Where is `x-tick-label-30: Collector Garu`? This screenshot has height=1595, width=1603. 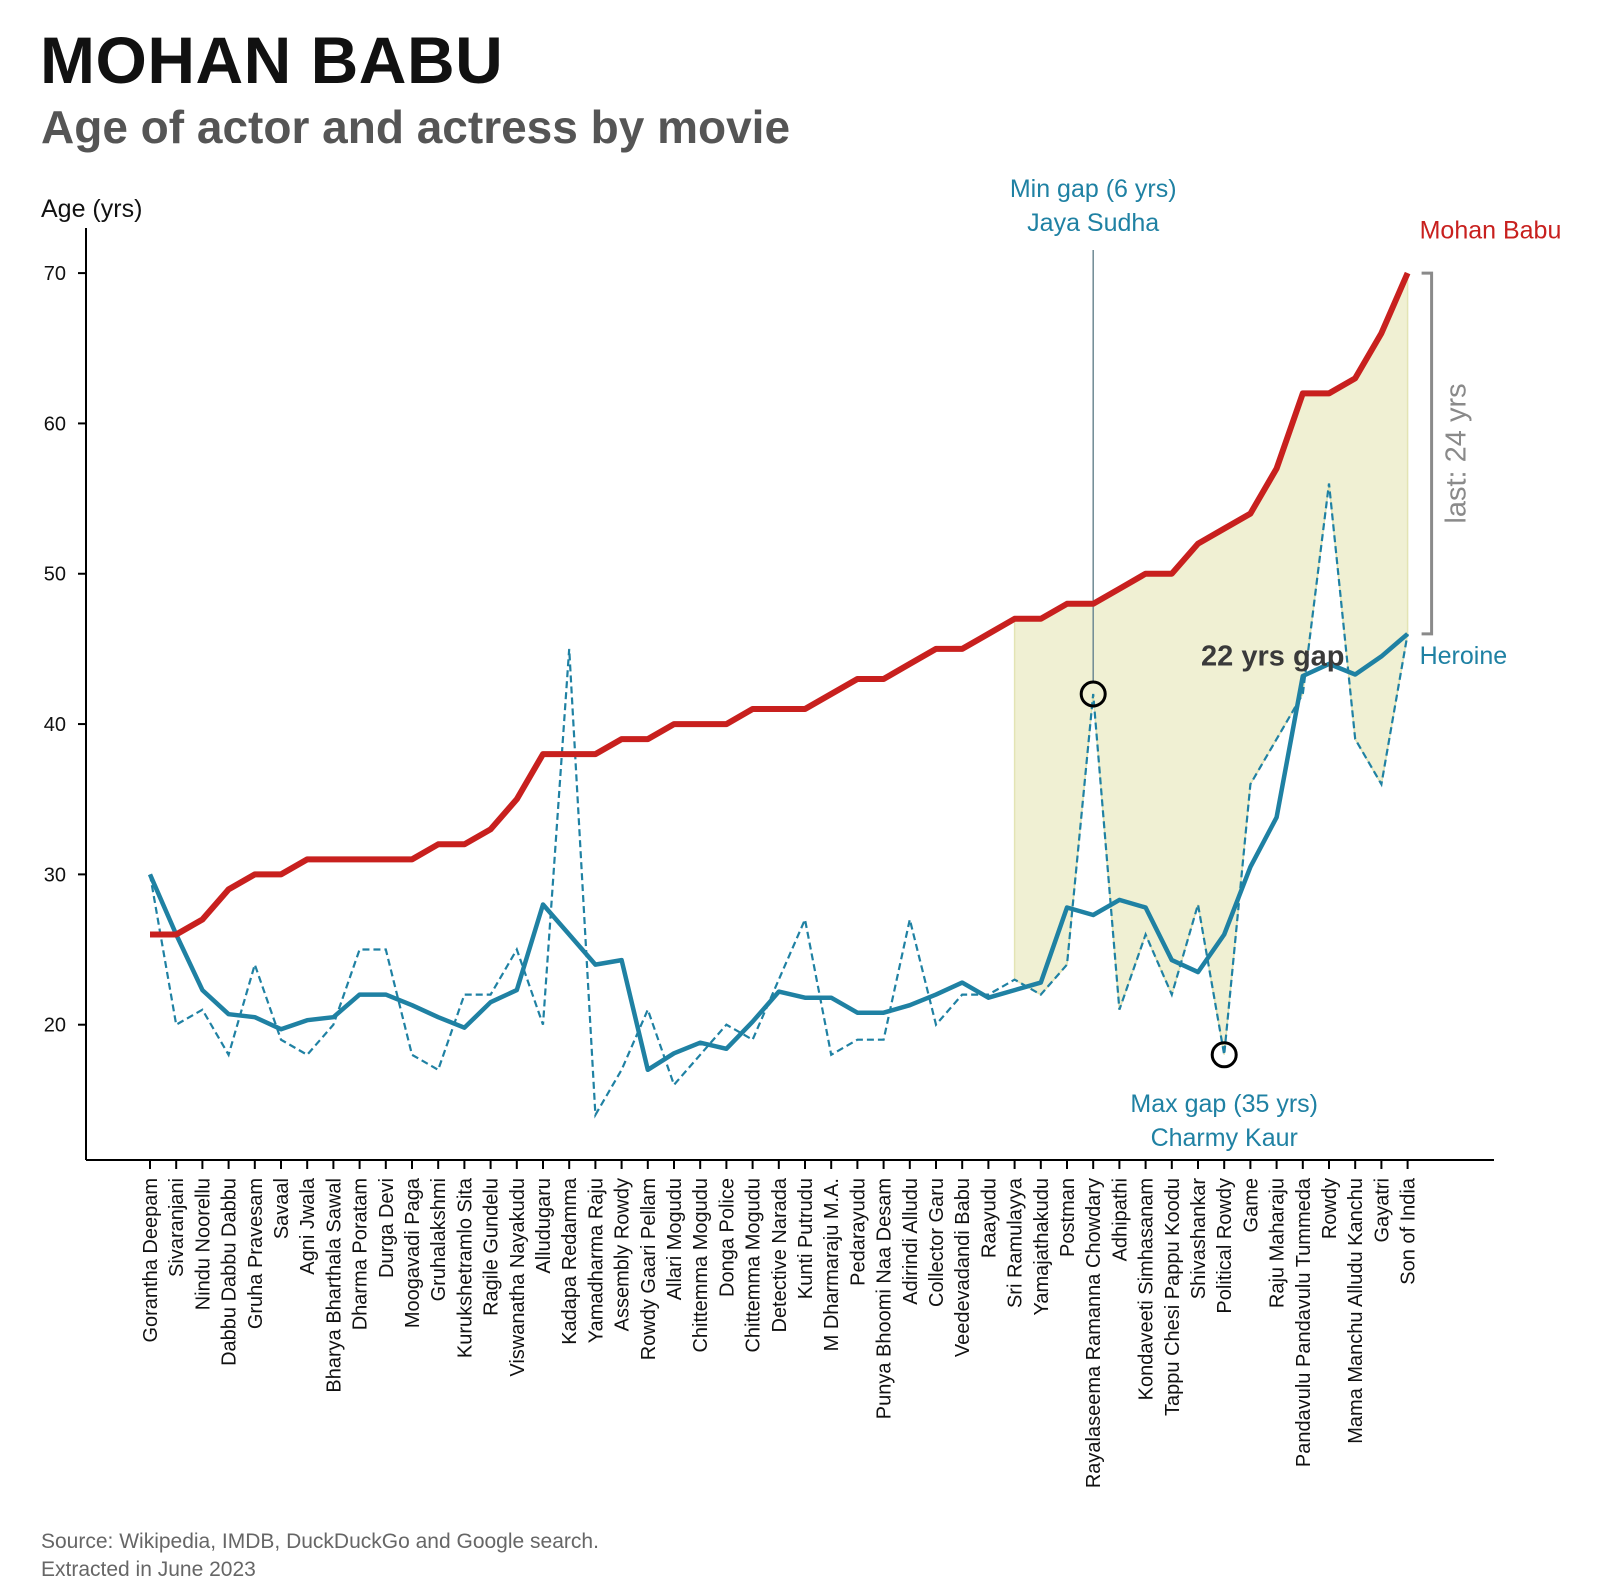 x-tick-label-30: Collector Garu is located at coordinates (937, 1242).